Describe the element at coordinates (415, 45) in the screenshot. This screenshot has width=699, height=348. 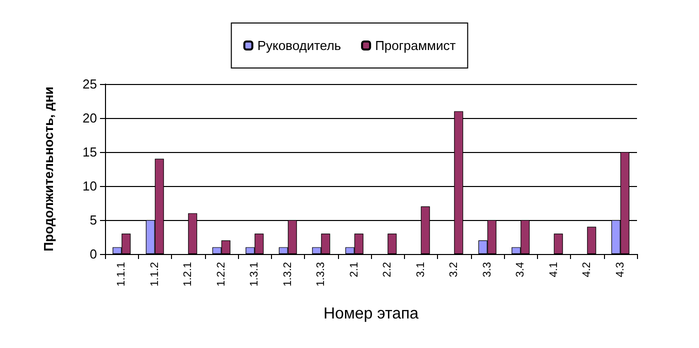
I see `legend-label: Программист` at that location.